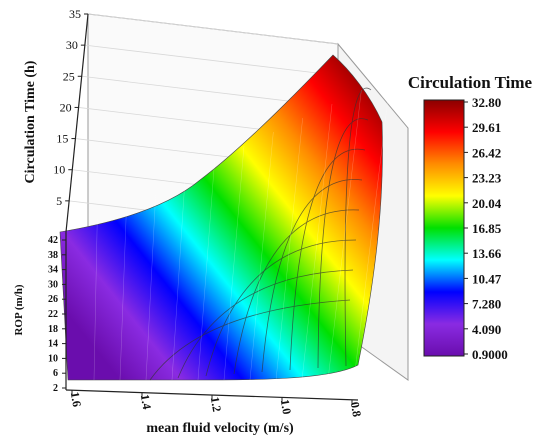 The width and height of the screenshot is (550, 444). What do you see at coordinates (53, 284) in the screenshot?
I see `y-tick-label: 30` at bounding box center [53, 284].